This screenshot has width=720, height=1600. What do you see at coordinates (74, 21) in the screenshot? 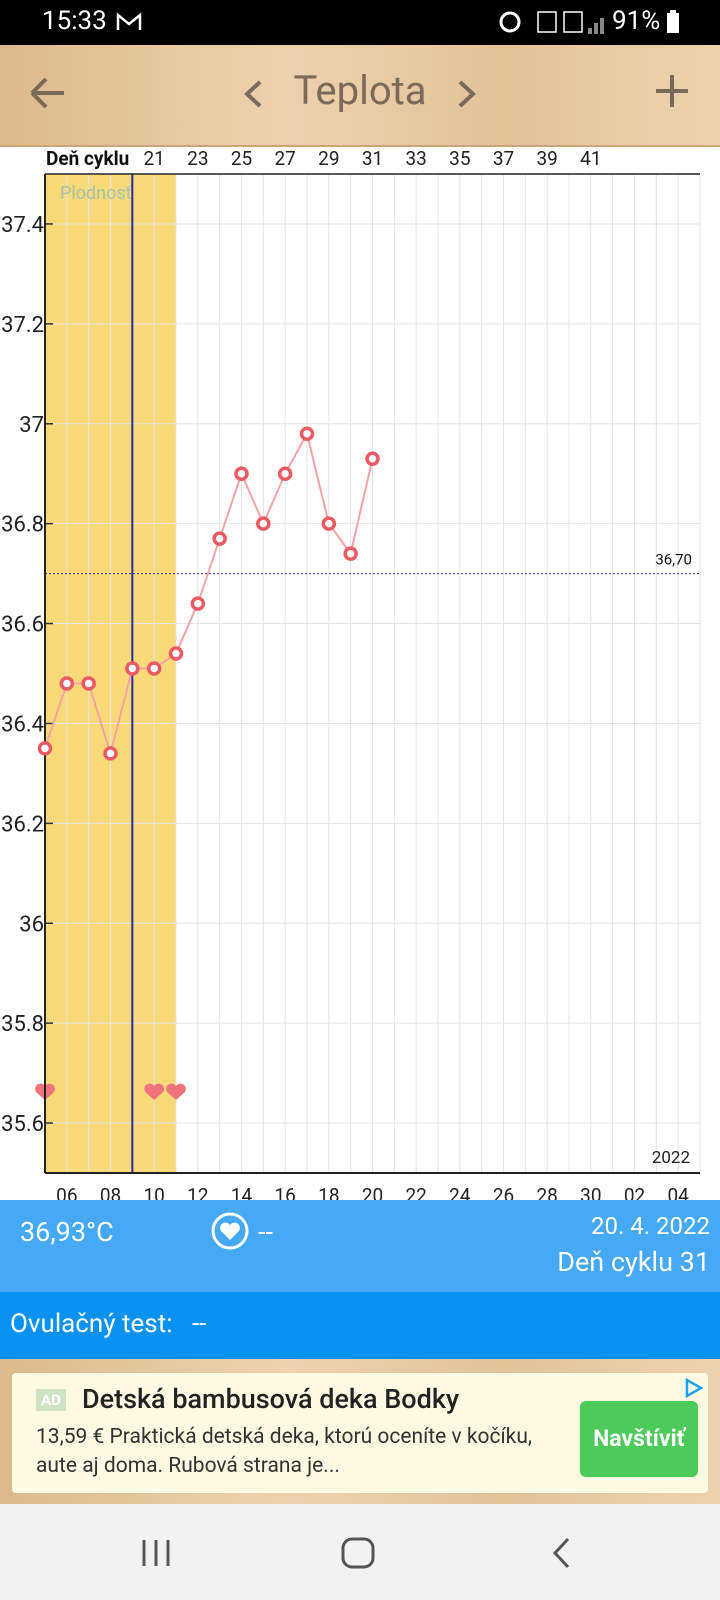
I see `time: 15:33` at bounding box center [74, 21].